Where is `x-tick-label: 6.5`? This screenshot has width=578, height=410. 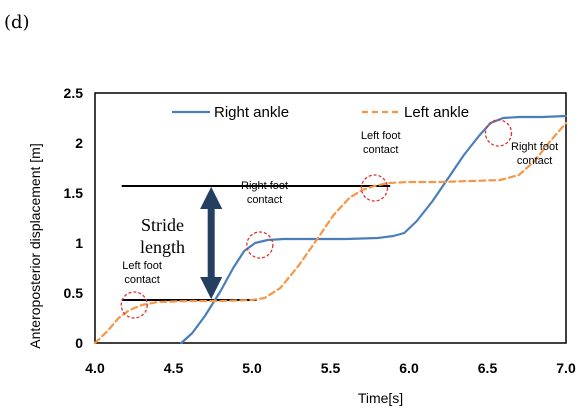
x-tick-label: 6.5 is located at coordinates (488, 368).